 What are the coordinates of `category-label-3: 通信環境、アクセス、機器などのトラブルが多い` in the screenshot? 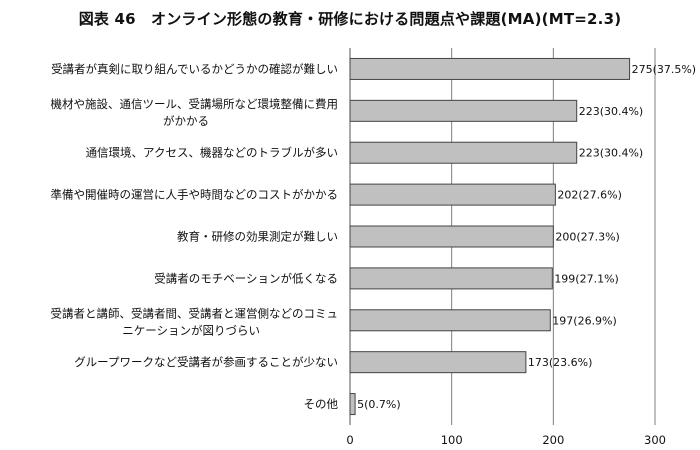 It's located at (212, 153).